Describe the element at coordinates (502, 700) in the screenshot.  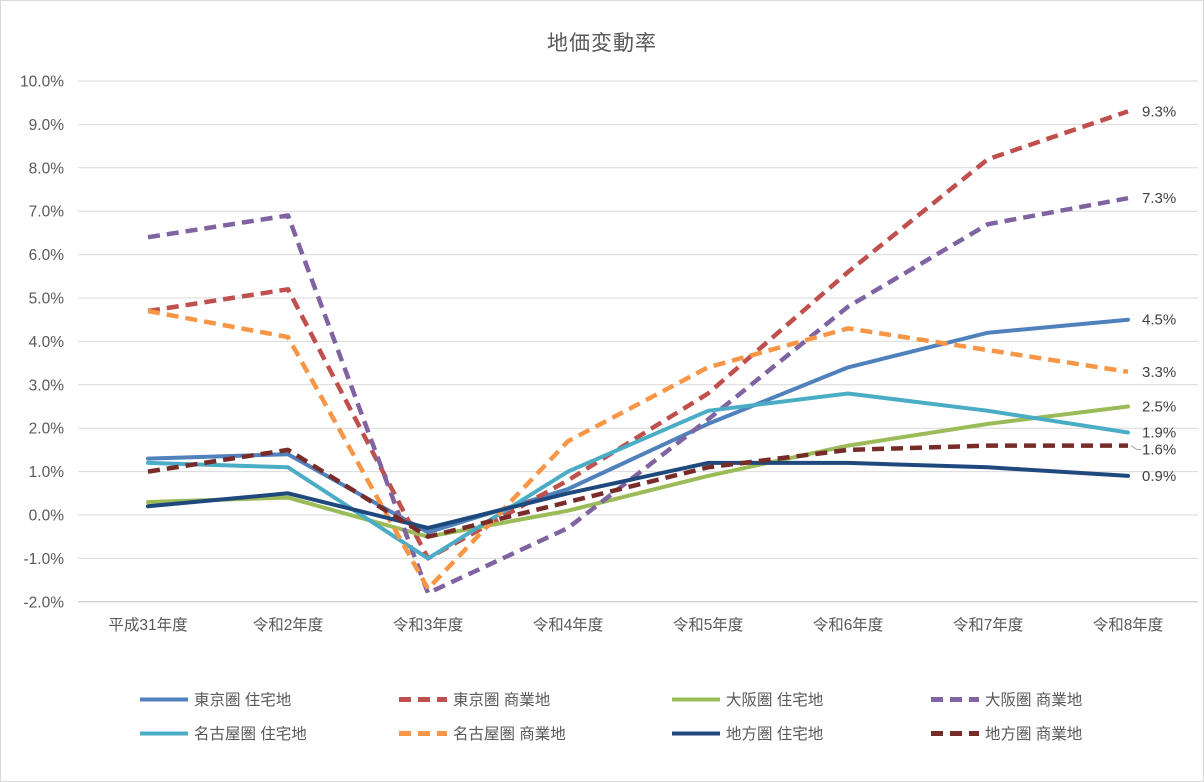
I see `legend-label-tokyo-commercial: 東京圏 商業地` at that location.